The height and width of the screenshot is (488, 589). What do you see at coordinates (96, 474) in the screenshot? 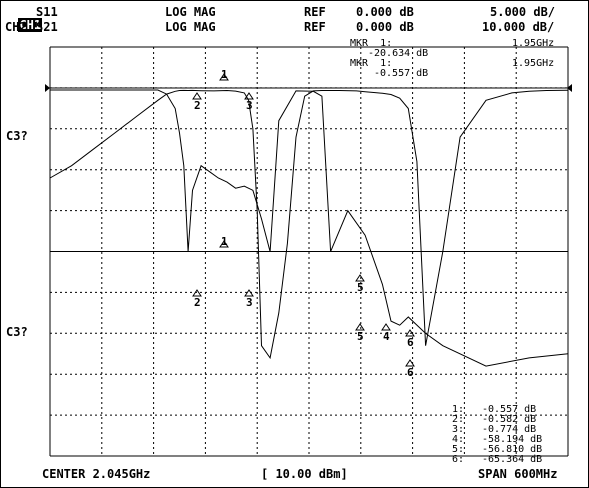
I see `center-frequency: CENTER 2.045GHz` at bounding box center [96, 474].